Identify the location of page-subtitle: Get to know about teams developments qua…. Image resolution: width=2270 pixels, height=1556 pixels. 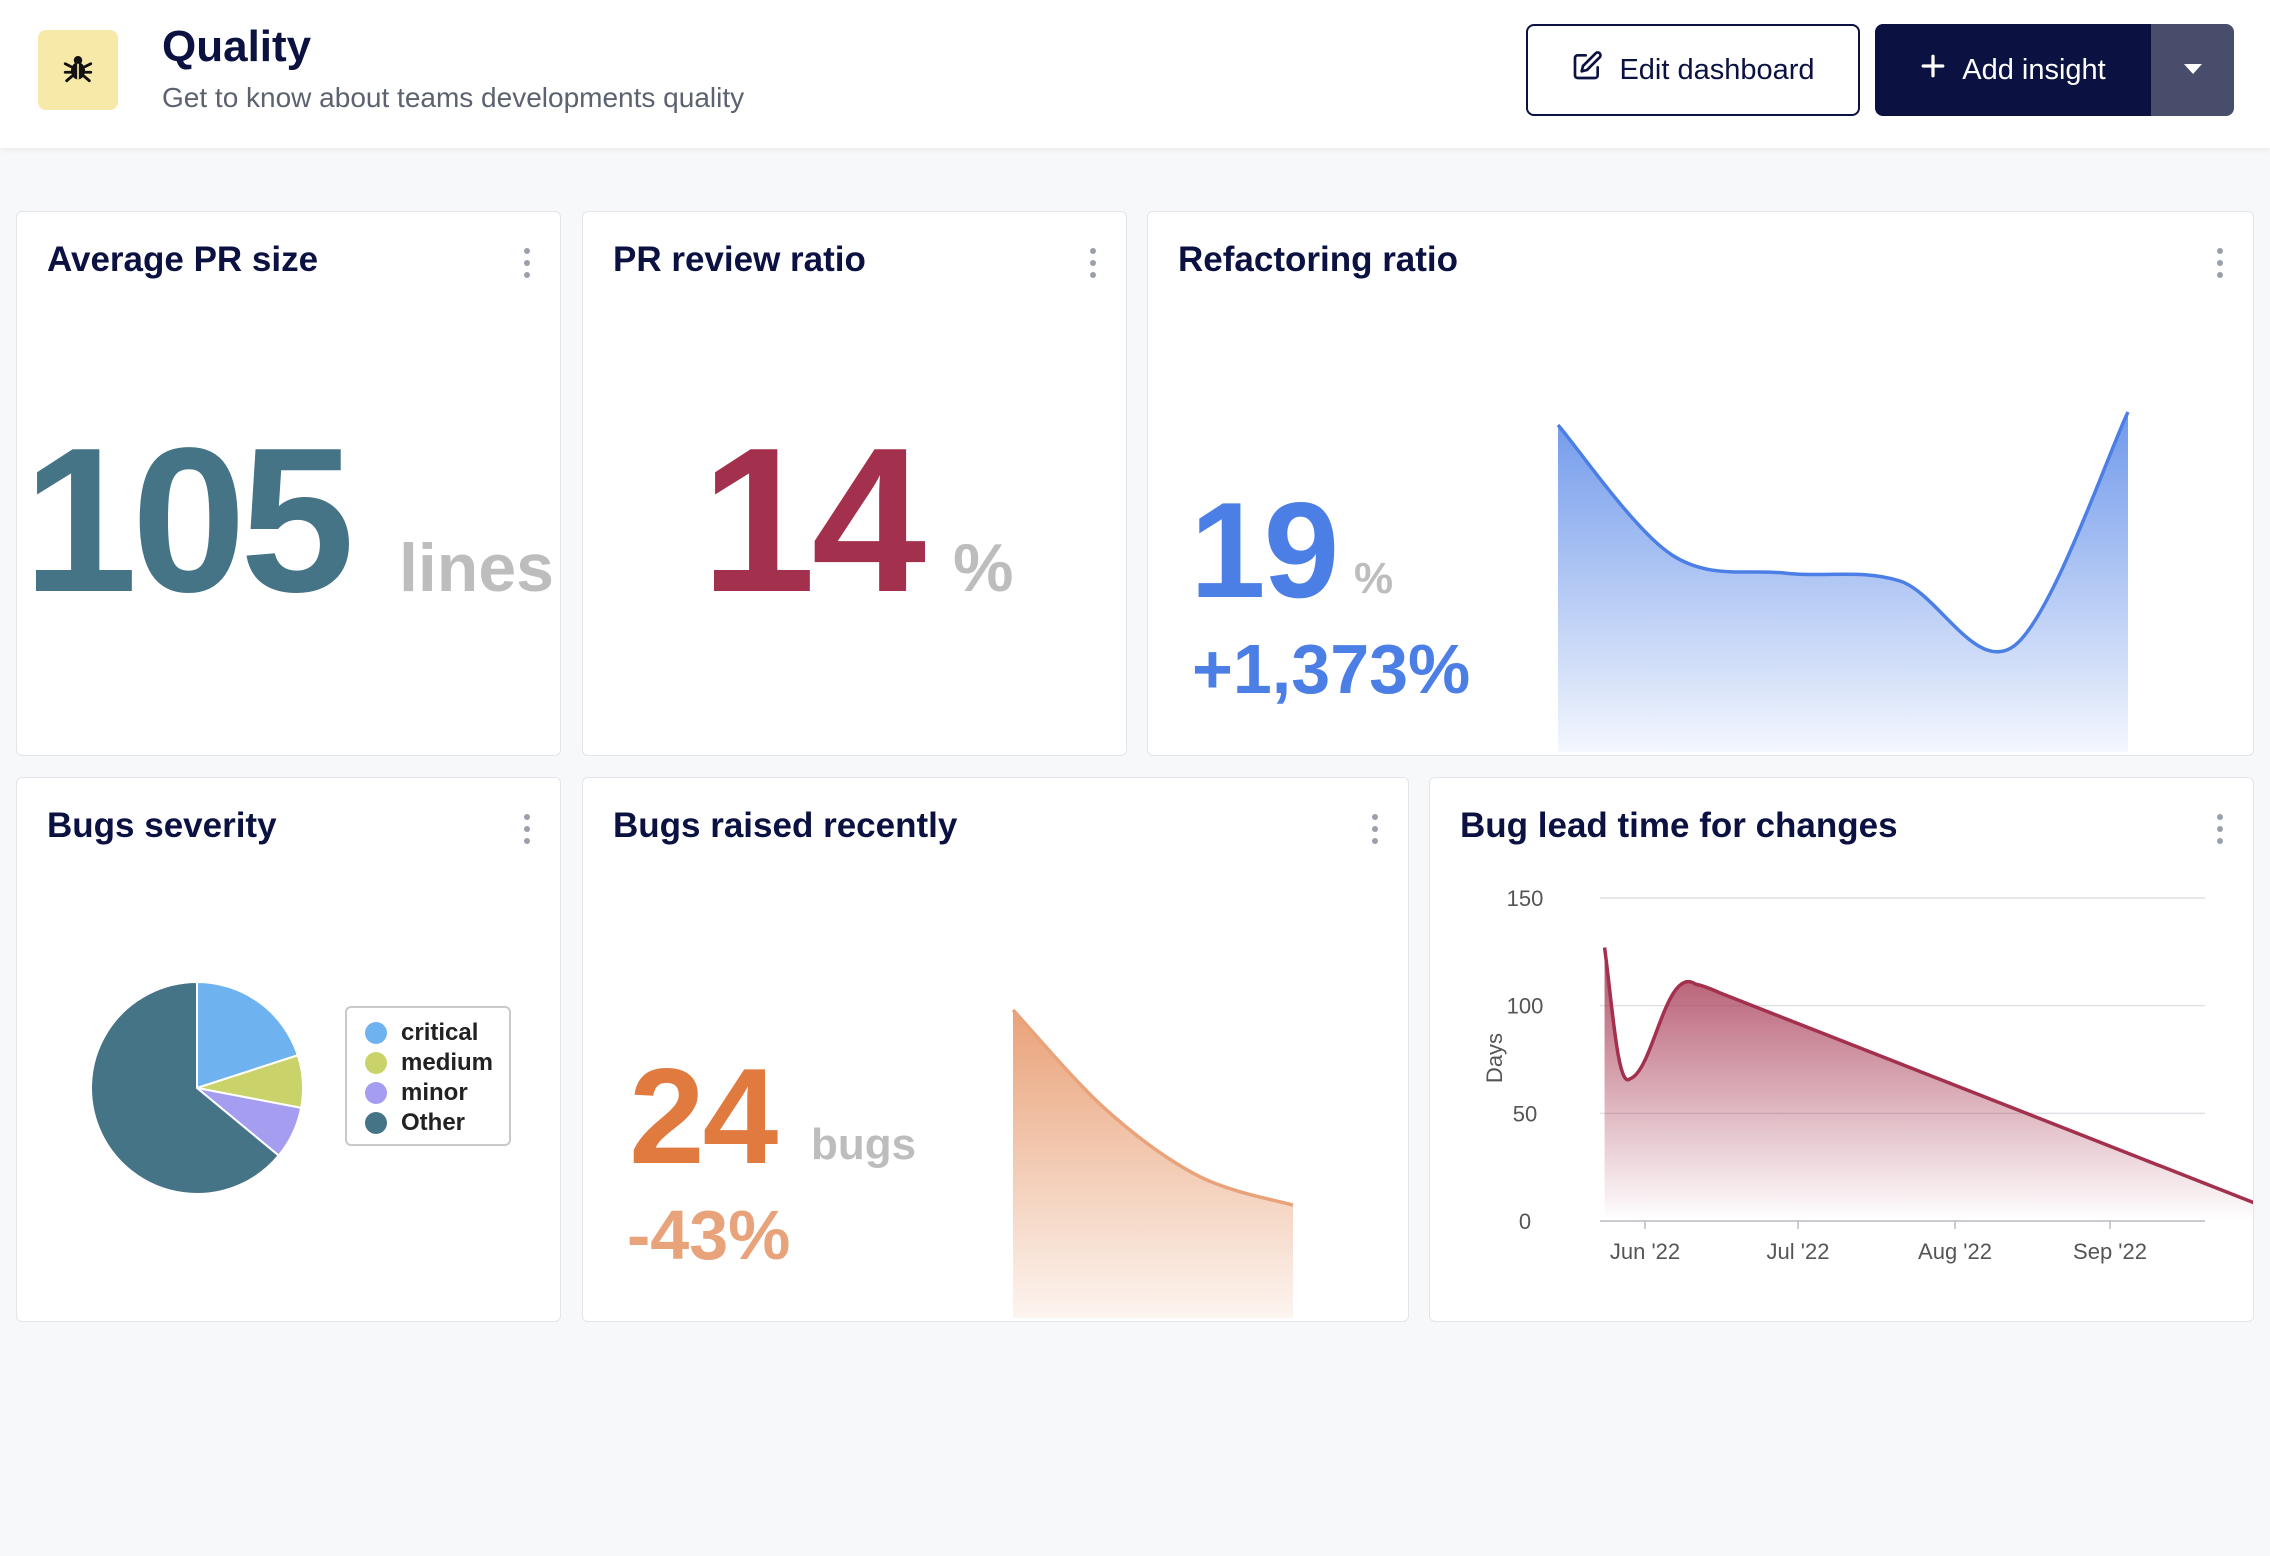
(453, 97).